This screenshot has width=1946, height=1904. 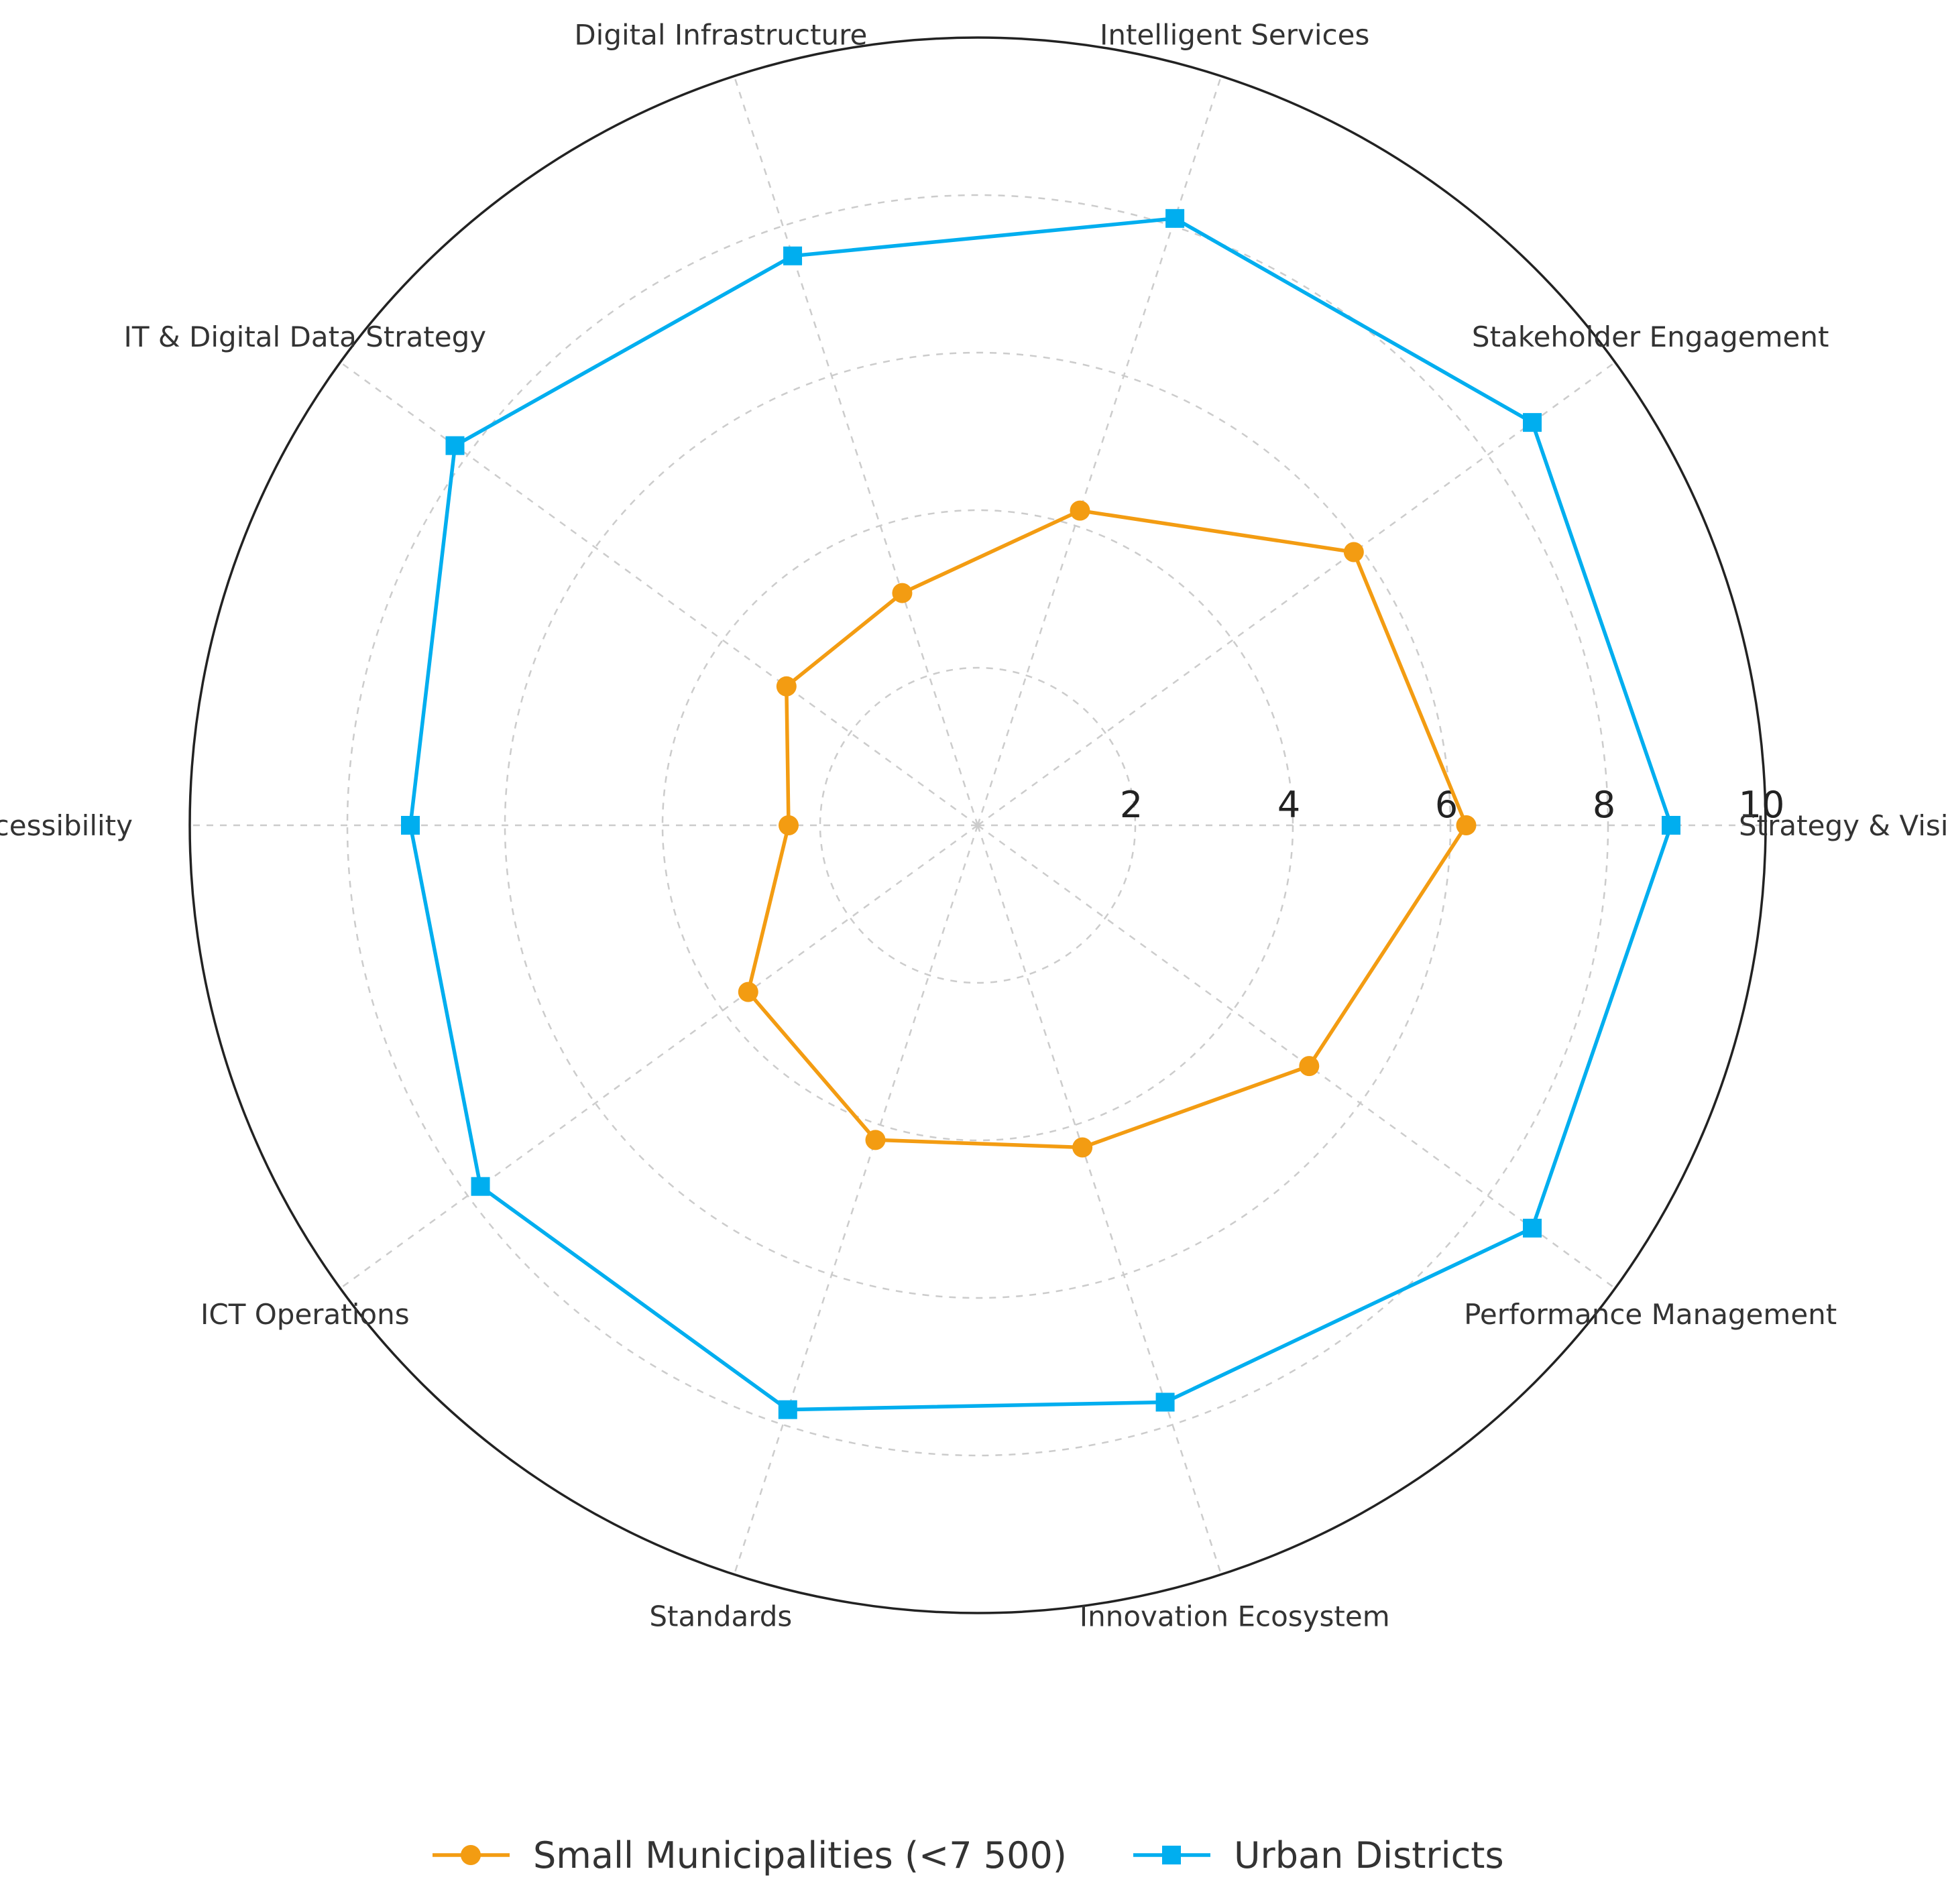 What do you see at coordinates (1234, 35) in the screenshot?
I see `category-label: Intelligent Services` at bounding box center [1234, 35].